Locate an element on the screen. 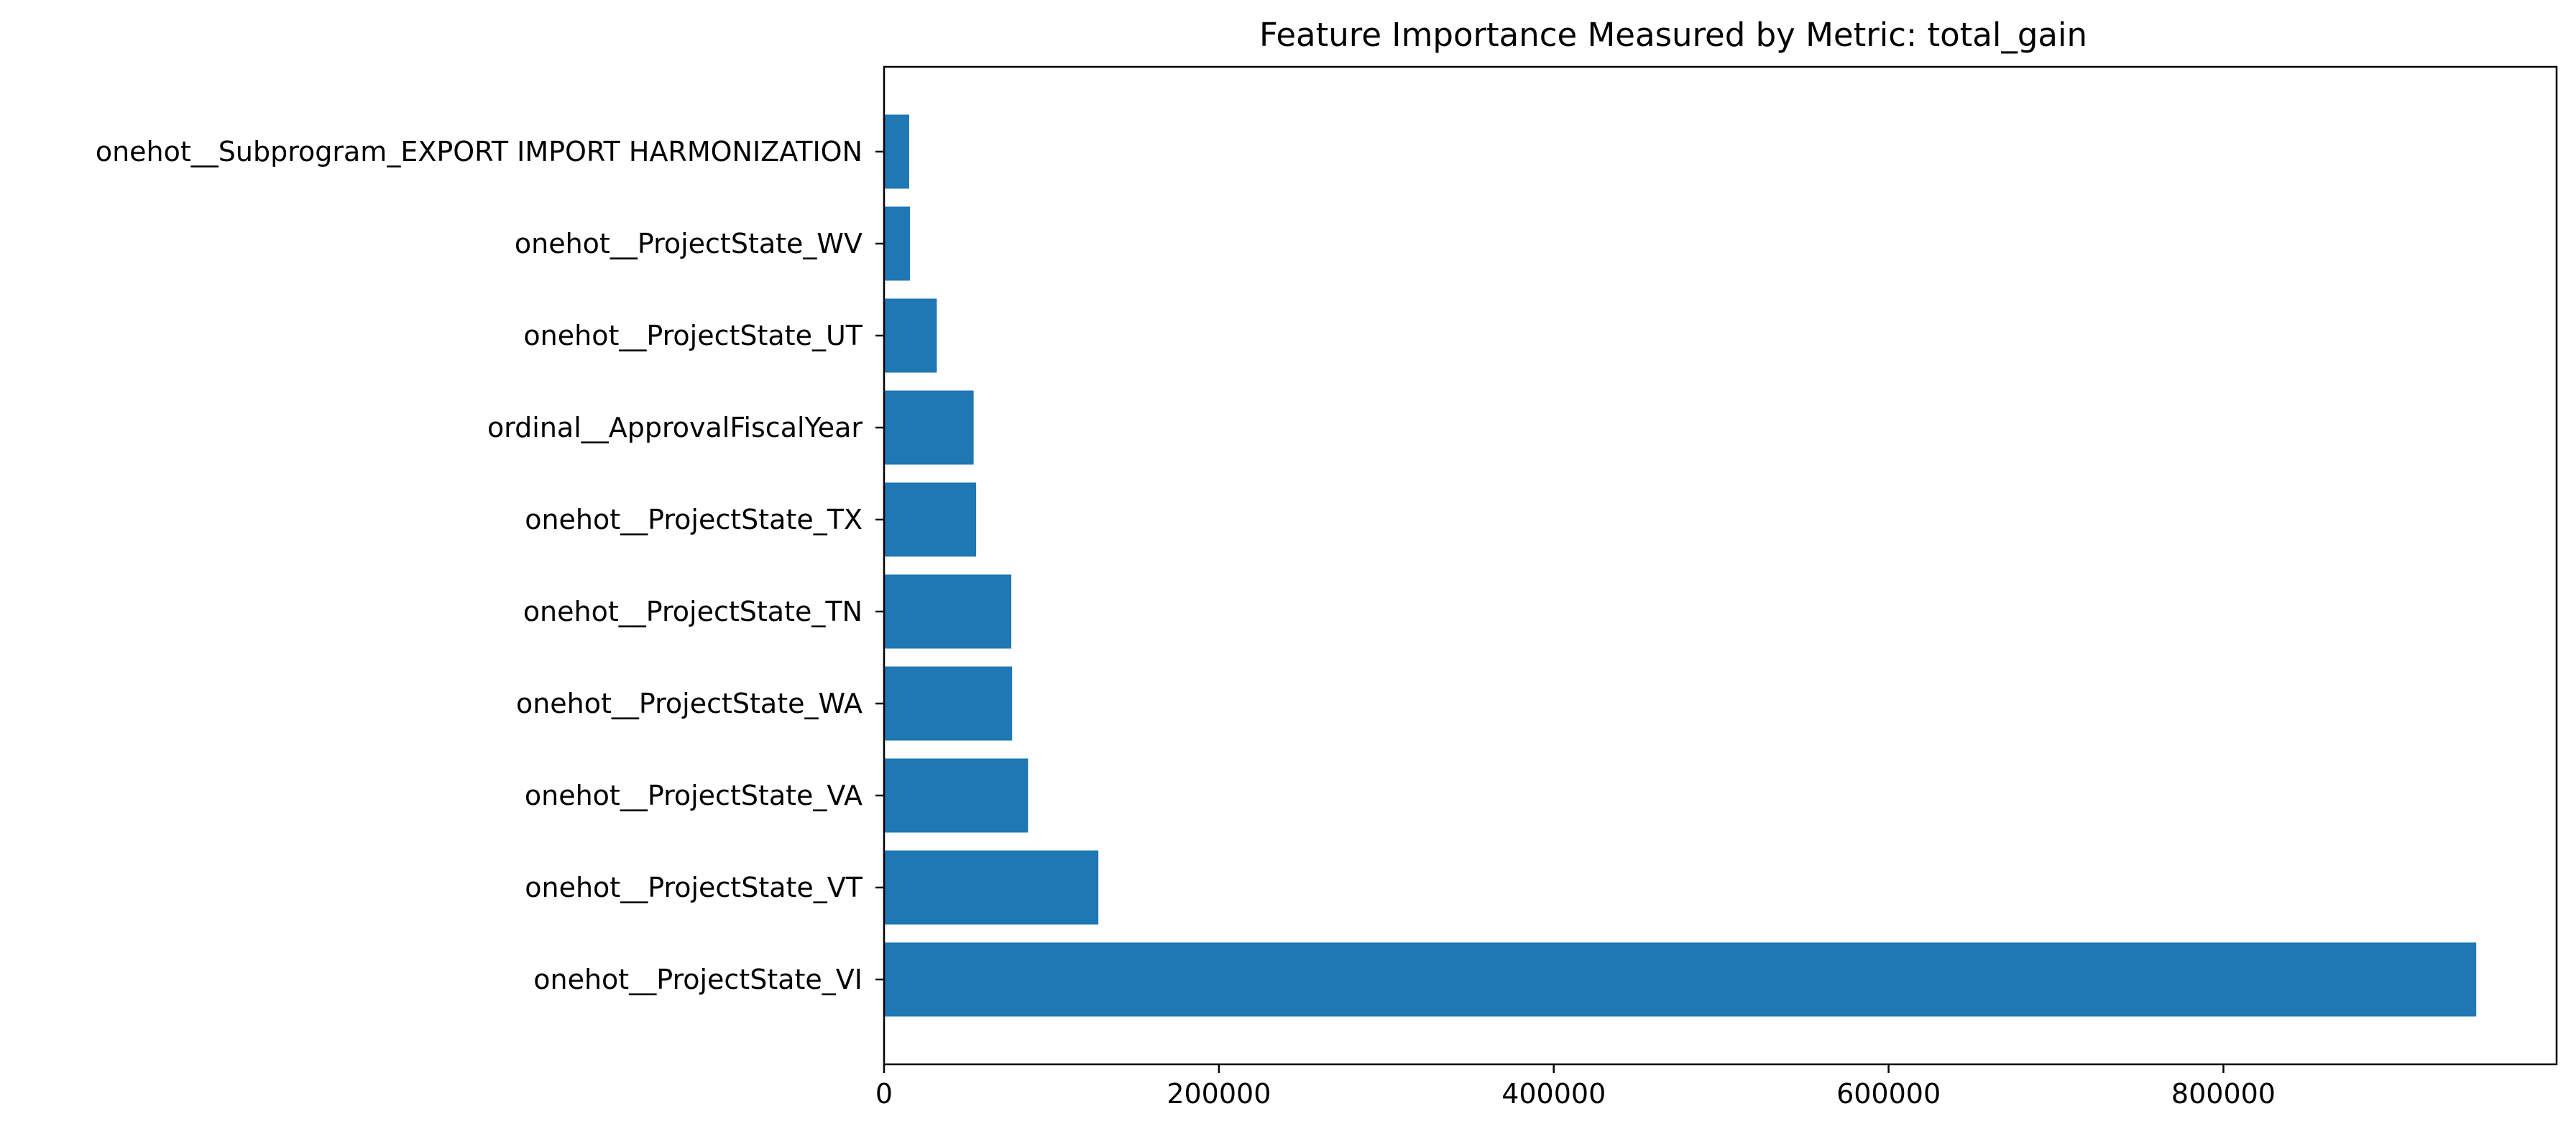 Image resolution: width=2576 pixels, height=1134 pixels. x-axis: 0 200000 400000 600000 800000 is located at coordinates (1575, 1087).